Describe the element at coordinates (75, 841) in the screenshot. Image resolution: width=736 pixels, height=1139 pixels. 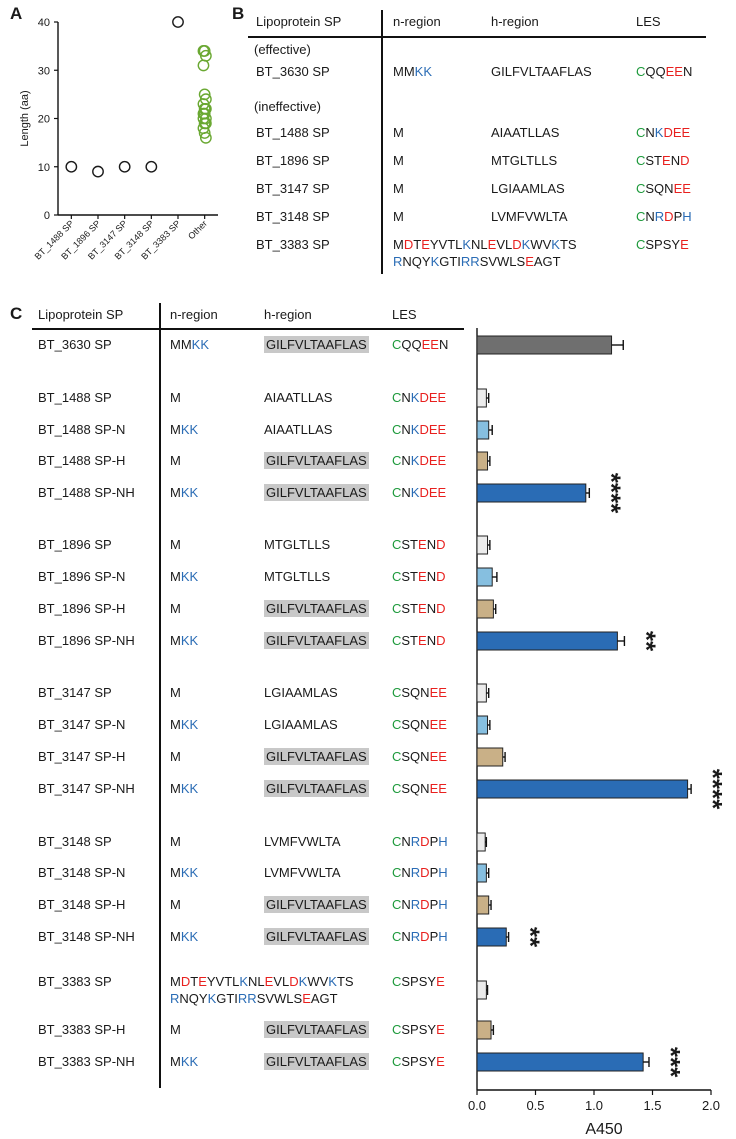
I see `table-c-row-name: BT_3148 SP` at that location.